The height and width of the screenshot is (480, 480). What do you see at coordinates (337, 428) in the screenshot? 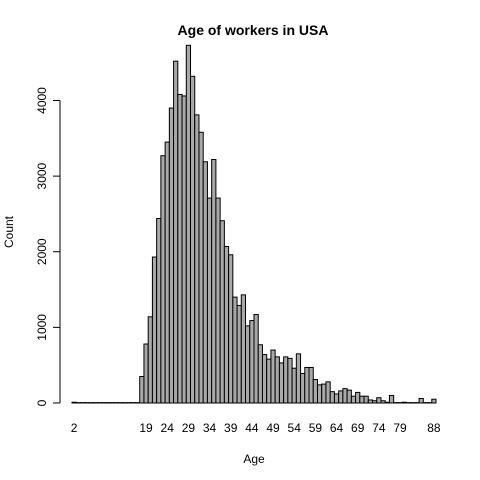
I see `x-tick-label-64: 64` at bounding box center [337, 428].